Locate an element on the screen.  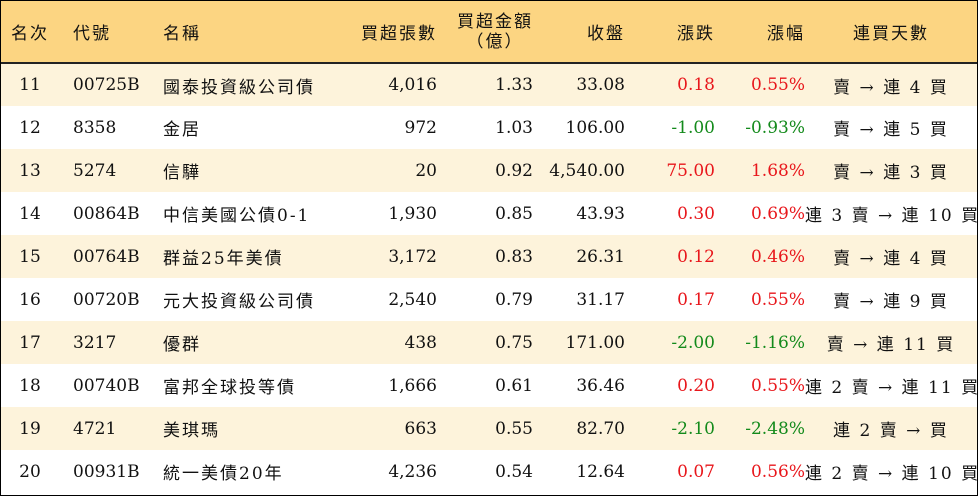
cell-change: -2.10 is located at coordinates (693, 428).